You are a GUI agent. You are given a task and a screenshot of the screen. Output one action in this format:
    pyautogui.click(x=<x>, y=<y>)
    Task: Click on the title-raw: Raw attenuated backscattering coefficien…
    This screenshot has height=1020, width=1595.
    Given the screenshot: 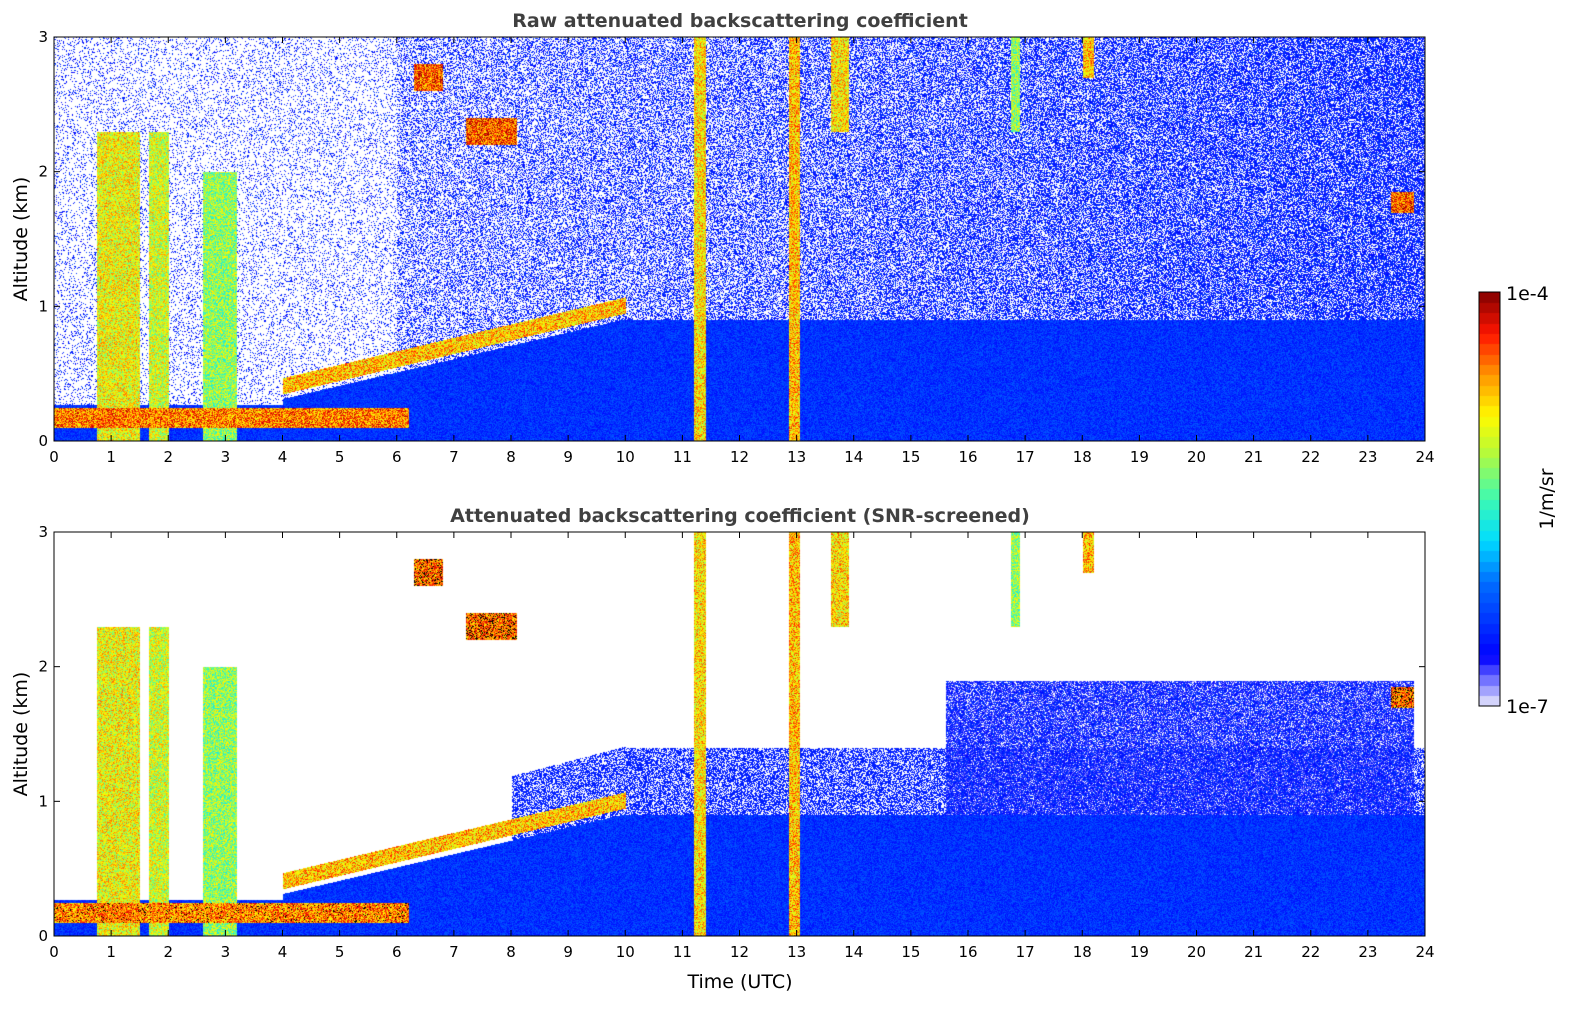 What is the action you would take?
    pyautogui.click(x=740, y=21)
    